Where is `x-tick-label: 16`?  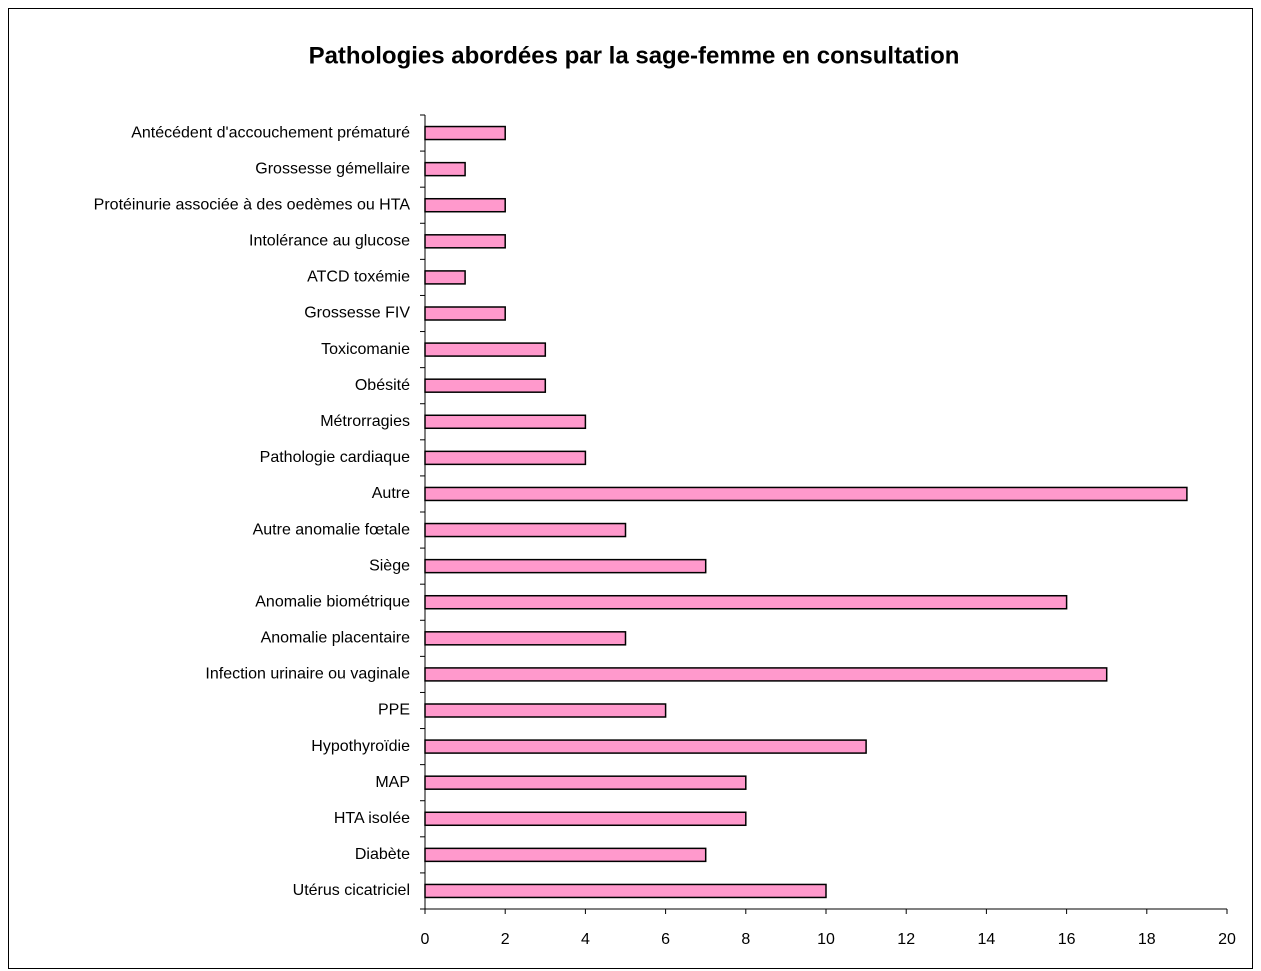 x-tick-label: 16 is located at coordinates (1067, 939).